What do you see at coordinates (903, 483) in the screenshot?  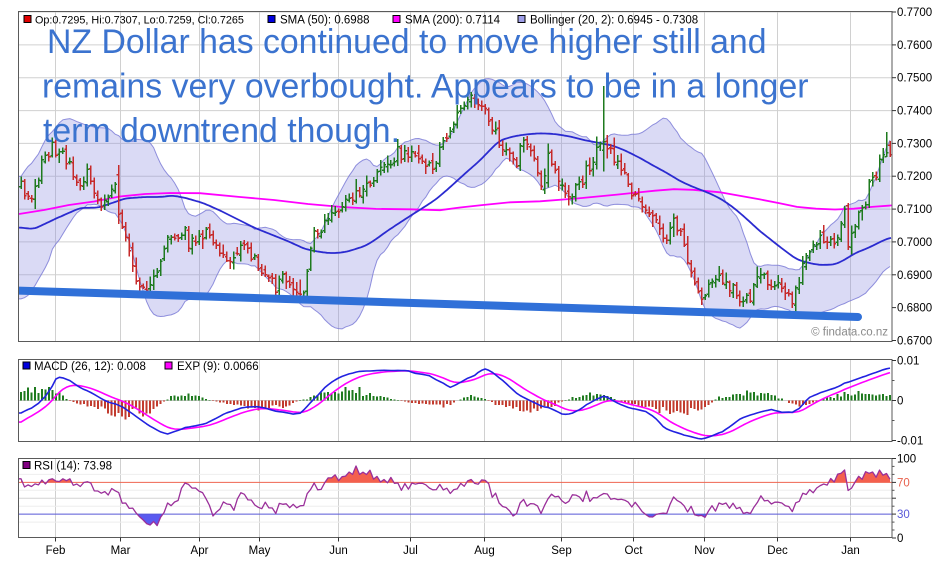 I see `svg-text: 70` at bounding box center [903, 483].